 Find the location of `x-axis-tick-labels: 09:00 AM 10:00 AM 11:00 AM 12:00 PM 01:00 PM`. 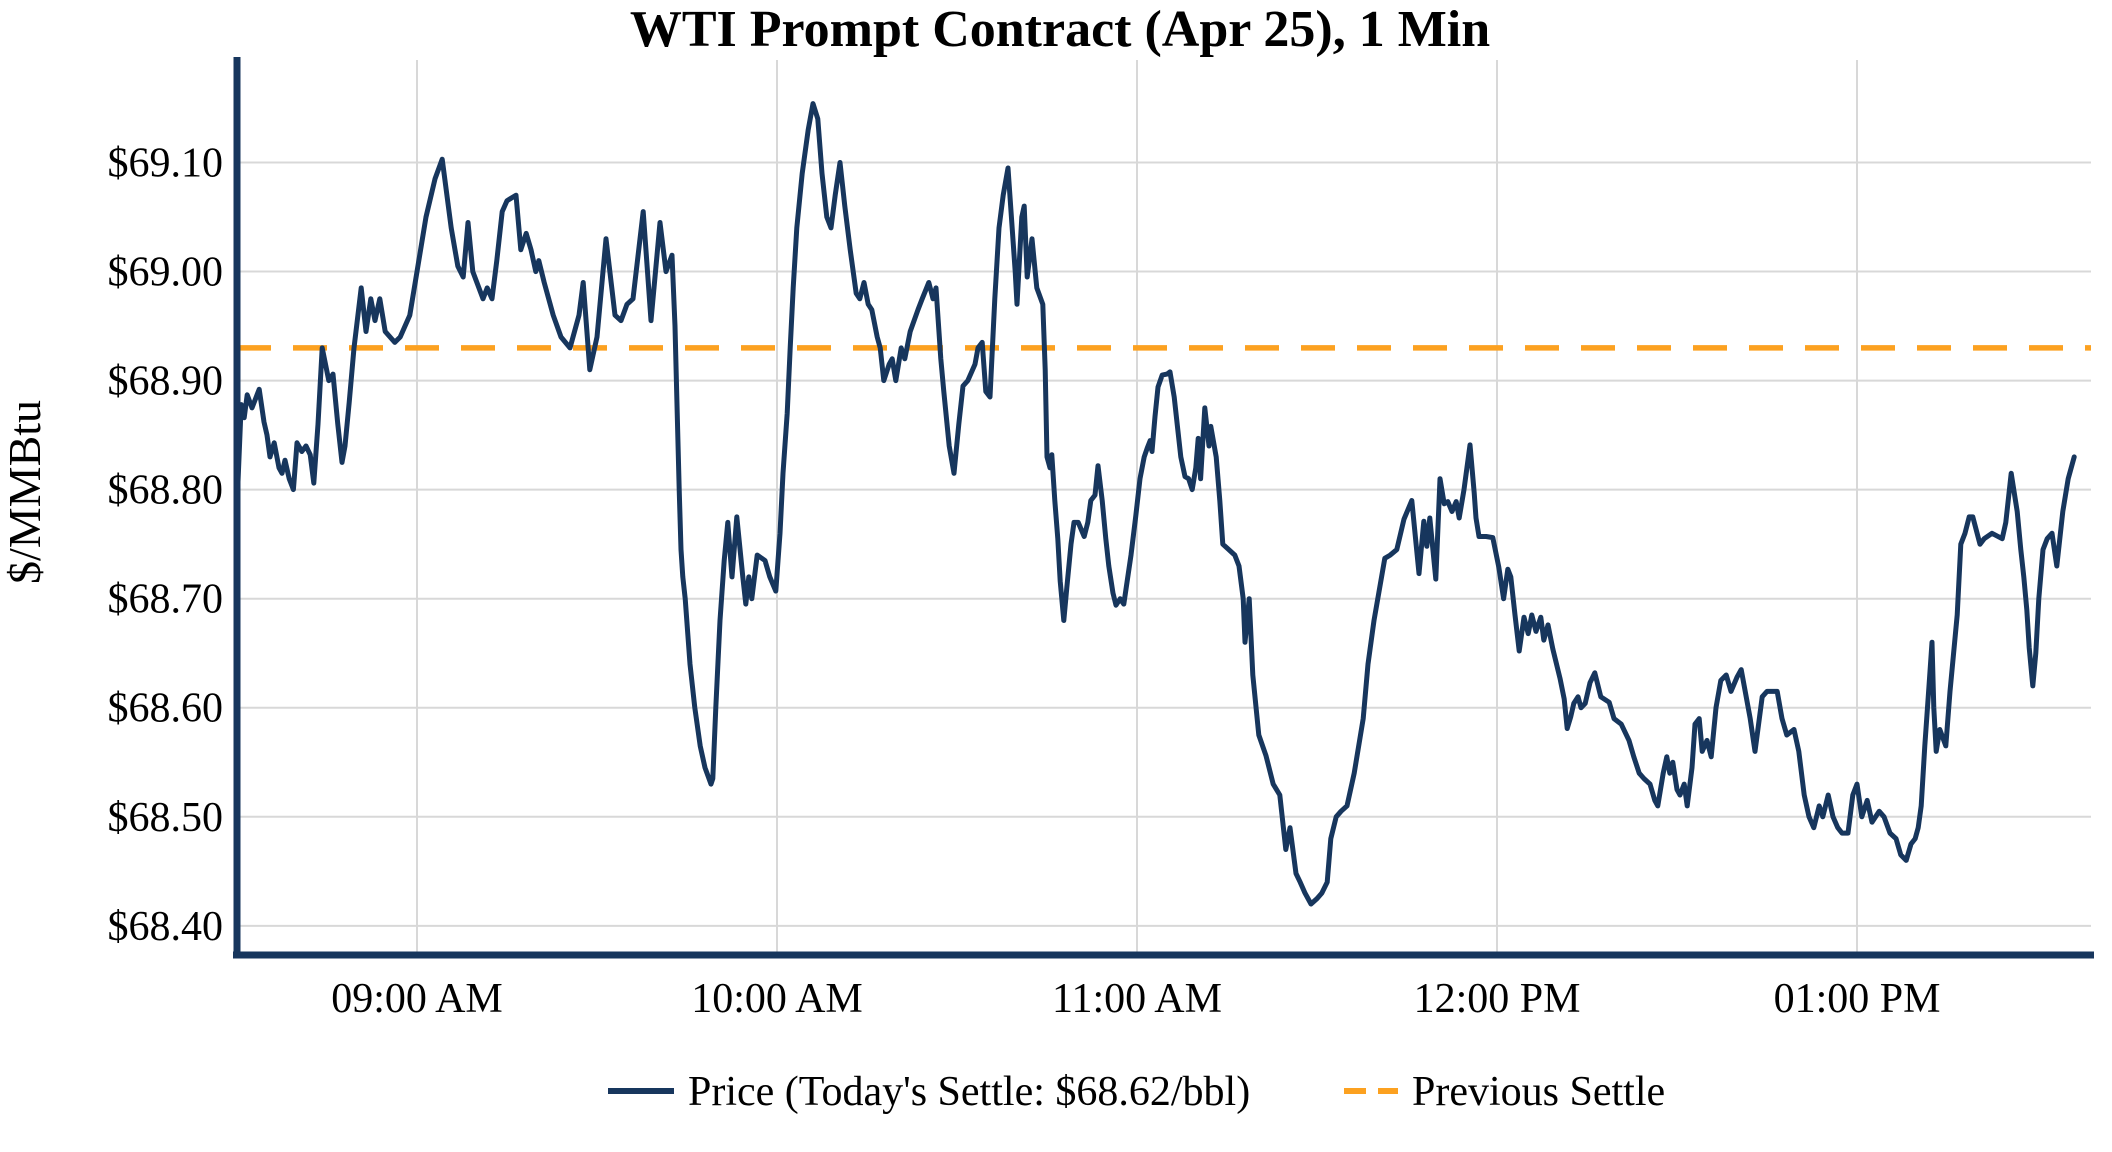

x-axis-tick-labels: 09:00 AM 10:00 AM 11:00 AM 12:00 PM 01:00 PM is located at coordinates (1135, 999).